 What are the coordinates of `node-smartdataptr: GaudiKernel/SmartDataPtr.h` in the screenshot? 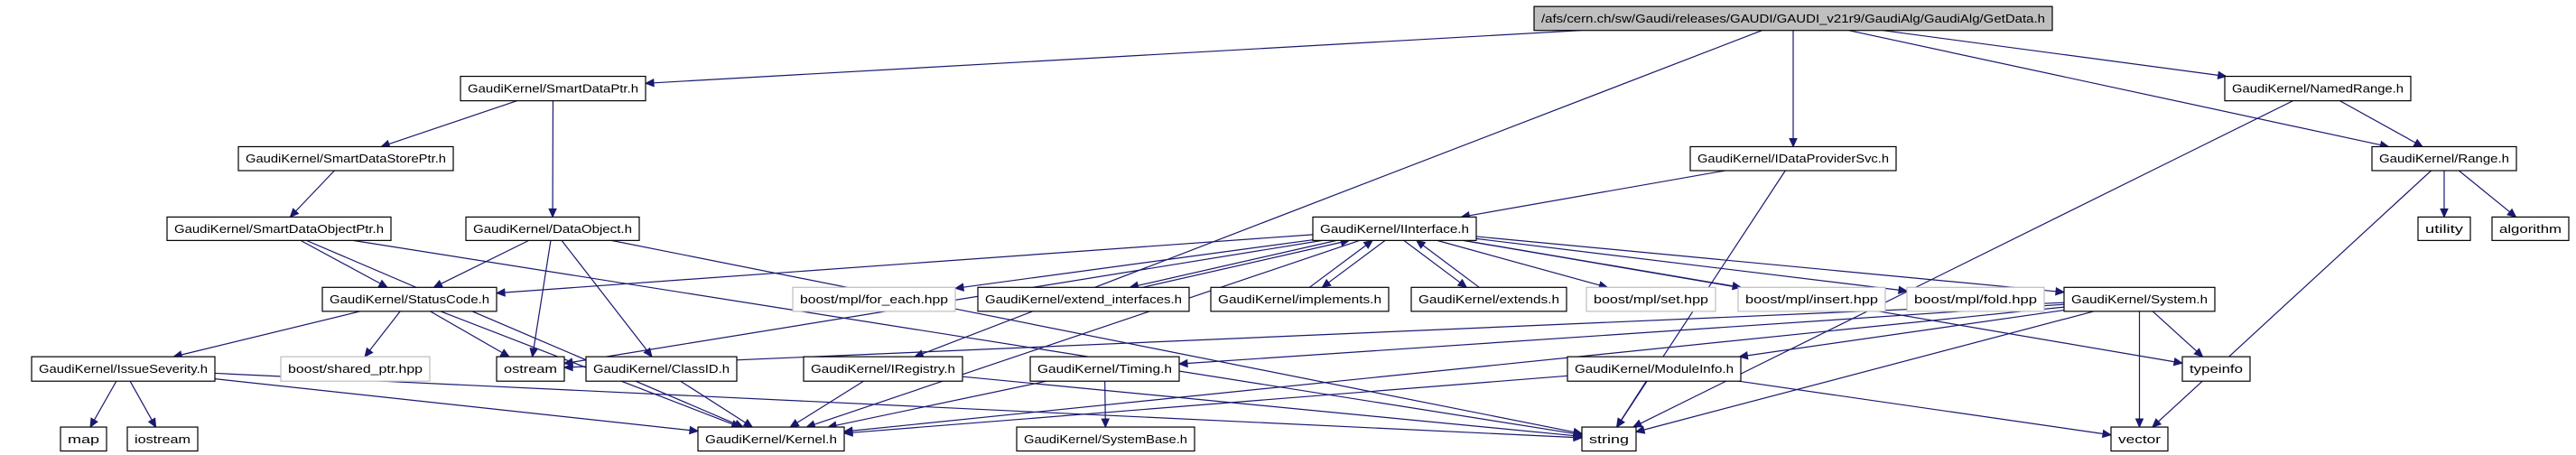 It's located at (553, 89).